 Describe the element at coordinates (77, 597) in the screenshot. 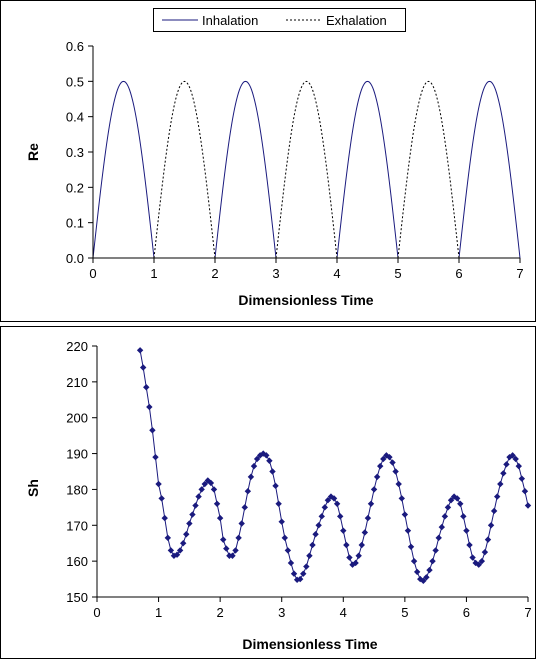

I see `y-tick-label: 150` at that location.